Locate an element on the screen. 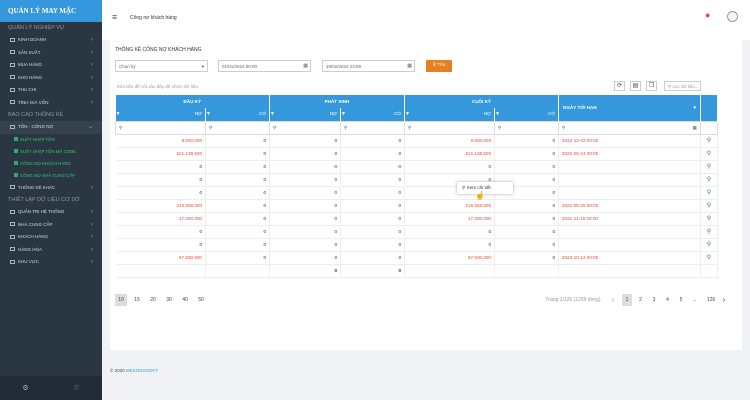 Image resolution: width=750 pixels, height=400 pixels. calendar-icon: ▦ is located at coordinates (694, 127).